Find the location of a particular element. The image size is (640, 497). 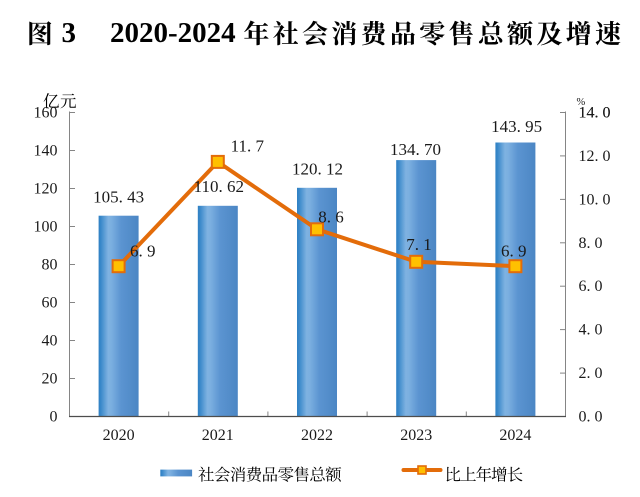

svg-text: 120 is located at coordinates (46, 189).